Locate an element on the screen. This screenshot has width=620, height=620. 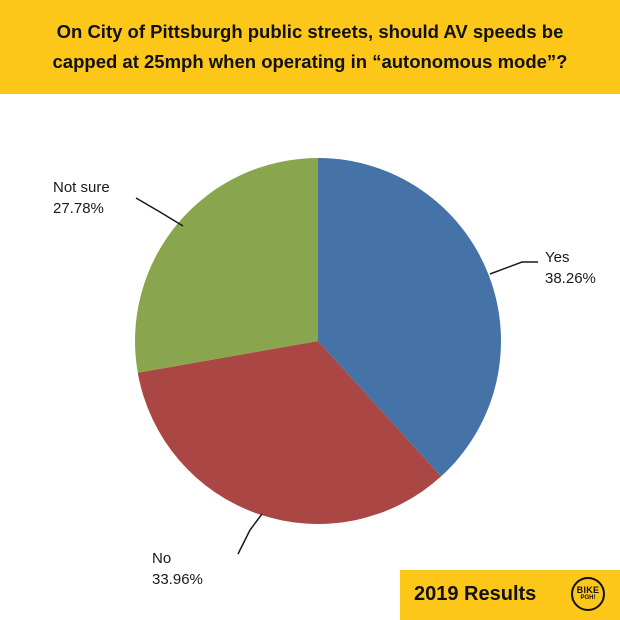
logo-text-sub: PGH! is located at coordinates (588, 598).